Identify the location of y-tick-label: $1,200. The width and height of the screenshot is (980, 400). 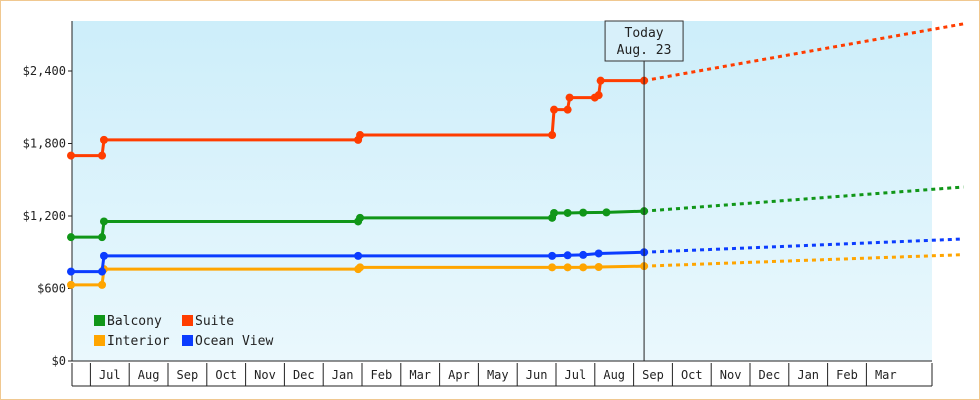
(44, 216).